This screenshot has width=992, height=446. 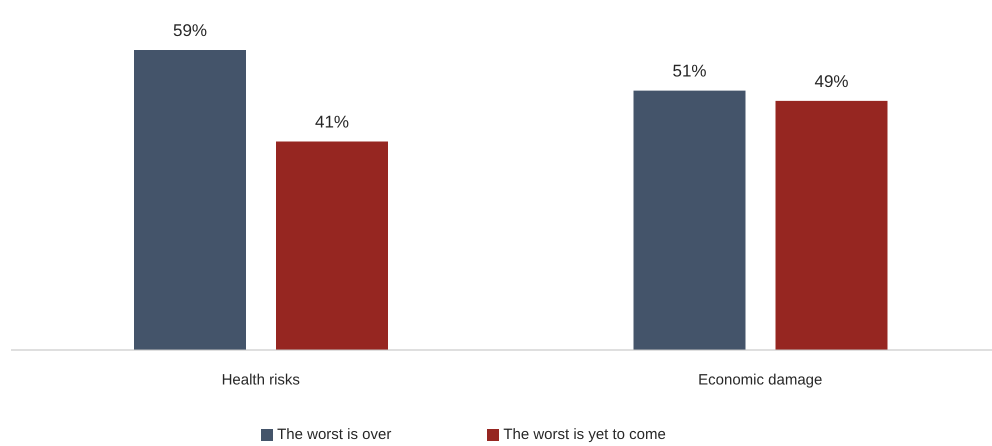 What do you see at coordinates (190, 30) in the screenshot?
I see `data-label: 59%` at bounding box center [190, 30].